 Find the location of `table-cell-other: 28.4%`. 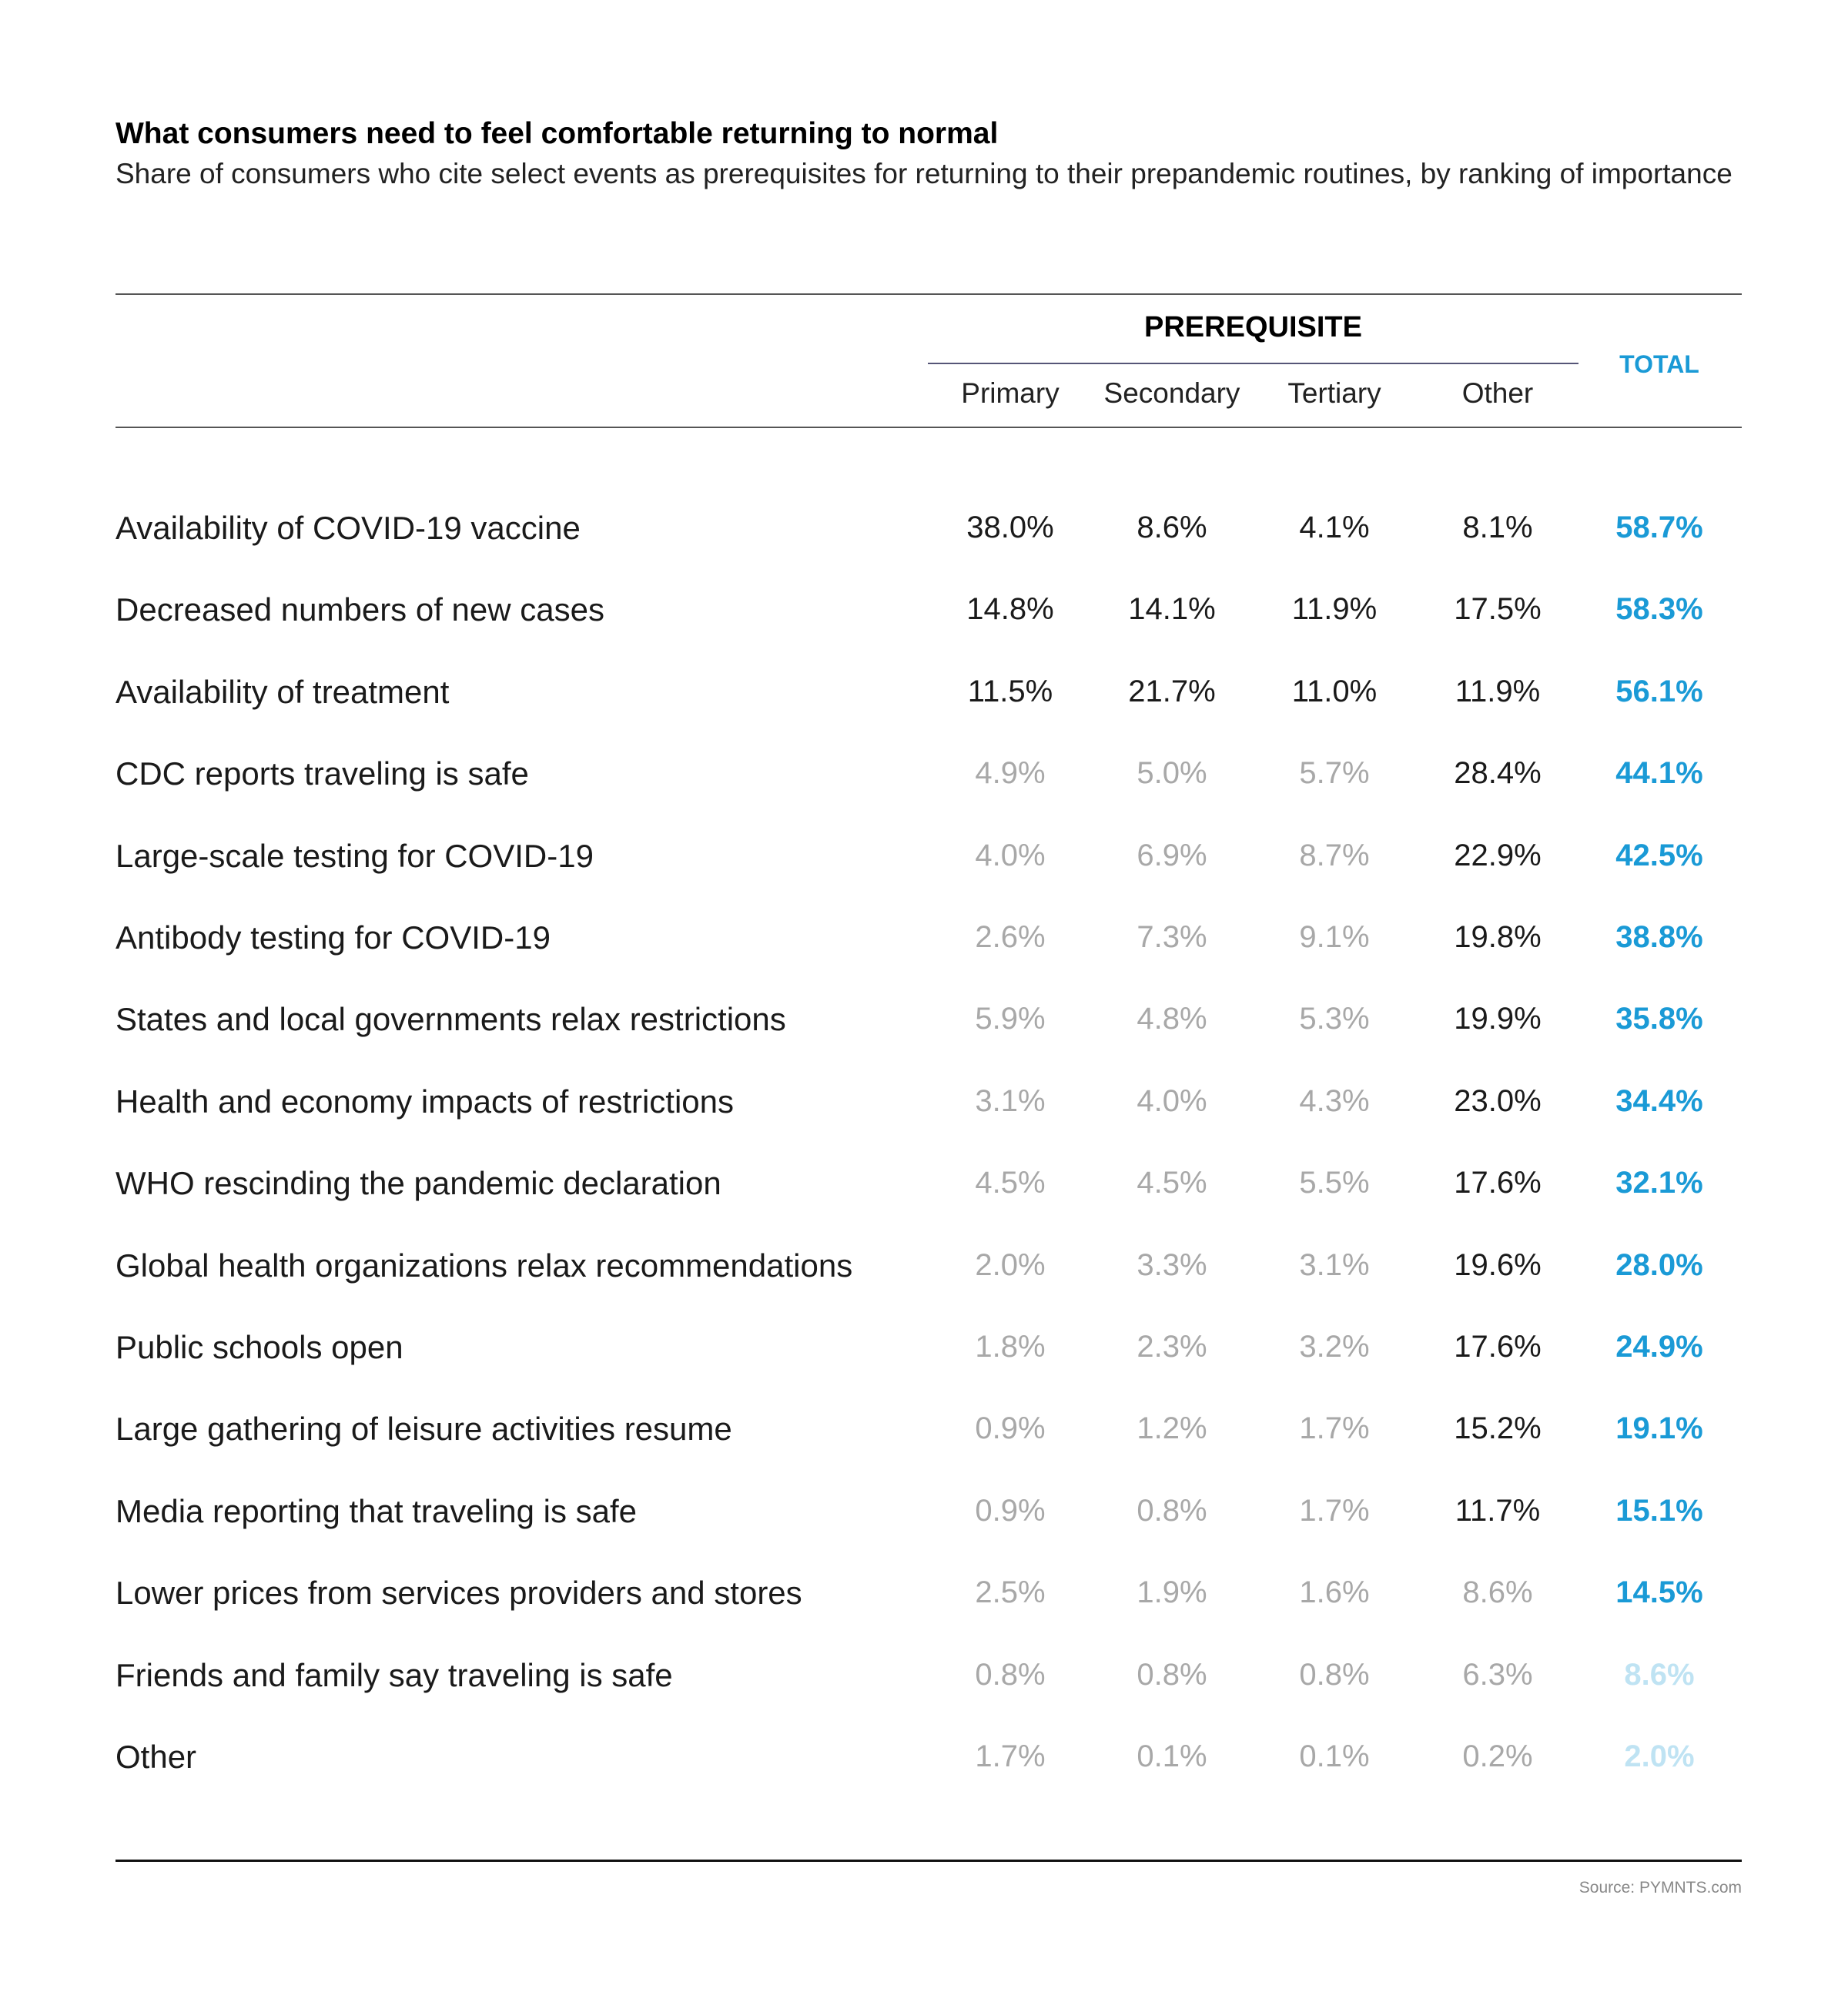

table-cell-other: 28.4% is located at coordinates (1498, 773).